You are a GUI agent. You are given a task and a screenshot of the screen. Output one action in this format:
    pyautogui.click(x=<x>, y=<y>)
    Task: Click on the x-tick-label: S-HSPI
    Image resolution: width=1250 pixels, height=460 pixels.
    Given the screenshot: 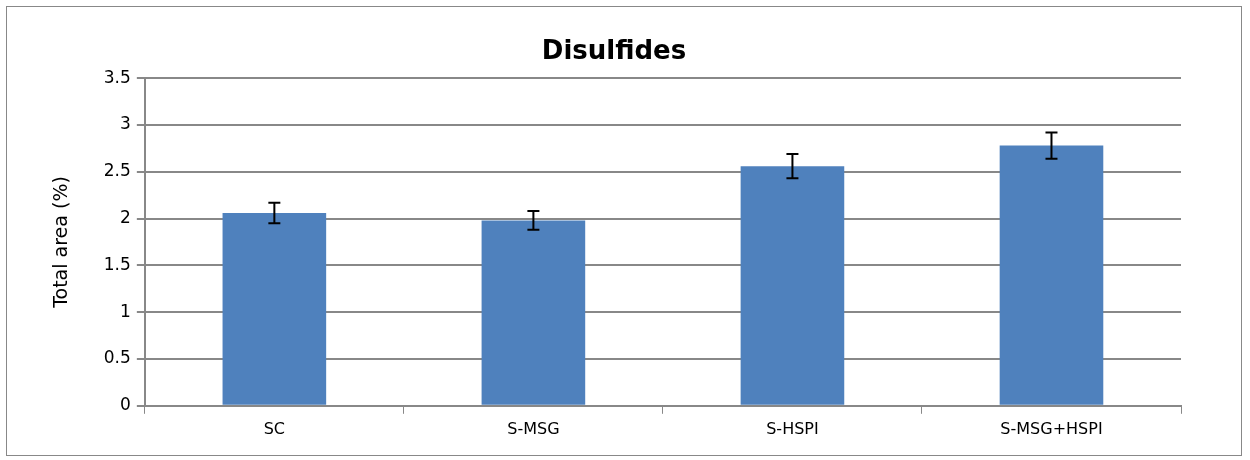 What is the action you would take?
    pyautogui.click(x=792, y=428)
    